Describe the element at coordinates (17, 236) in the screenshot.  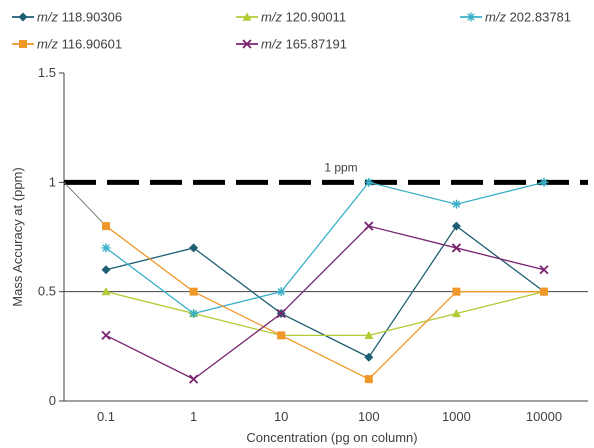
I see `y-axis-label: Mass Accuracy at (ppm)` at that location.